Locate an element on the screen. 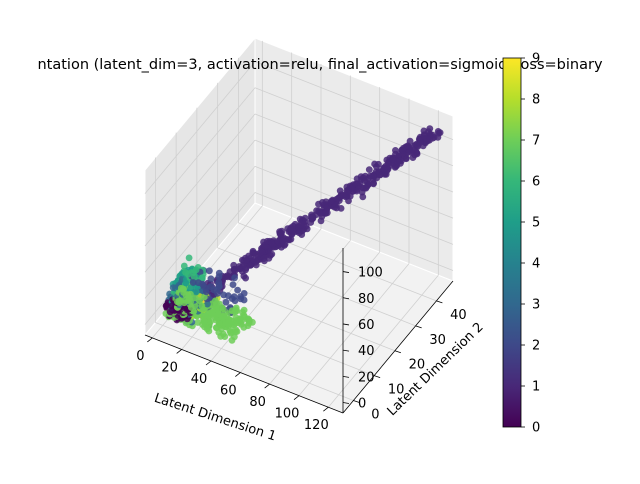 The image size is (640, 484). z-tick-label: 40 is located at coordinates (366, 351).